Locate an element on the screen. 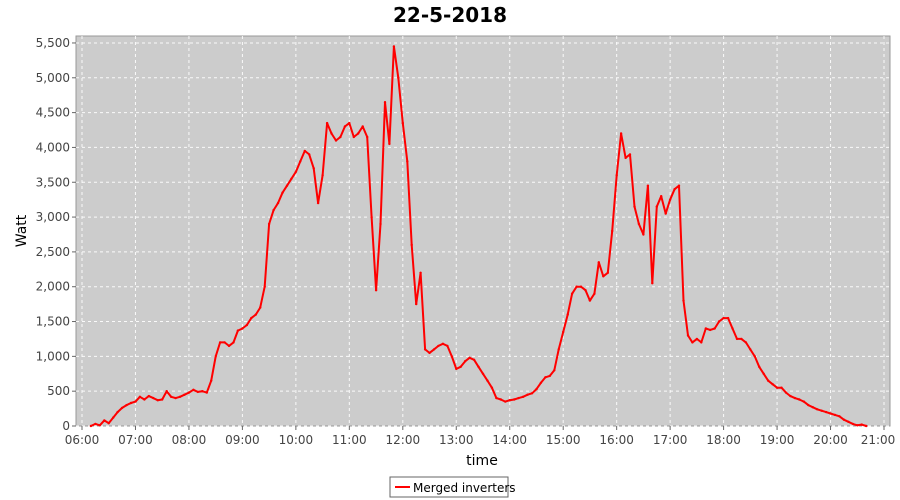 The width and height of the screenshot is (900, 500). y-tick-label: 0 is located at coordinates (66, 426).